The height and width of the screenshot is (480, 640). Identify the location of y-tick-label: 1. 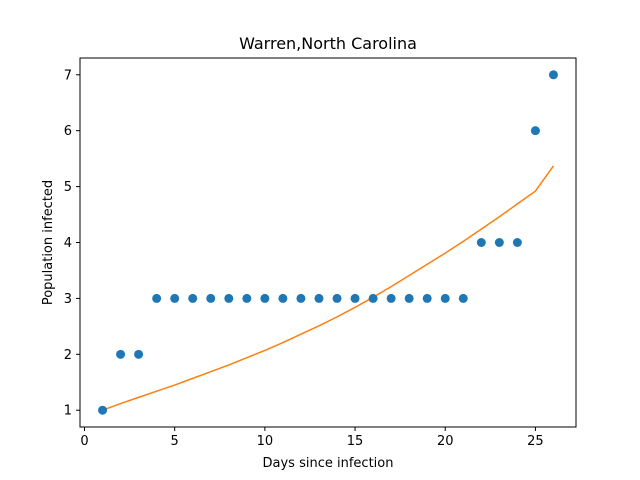
(68, 411).